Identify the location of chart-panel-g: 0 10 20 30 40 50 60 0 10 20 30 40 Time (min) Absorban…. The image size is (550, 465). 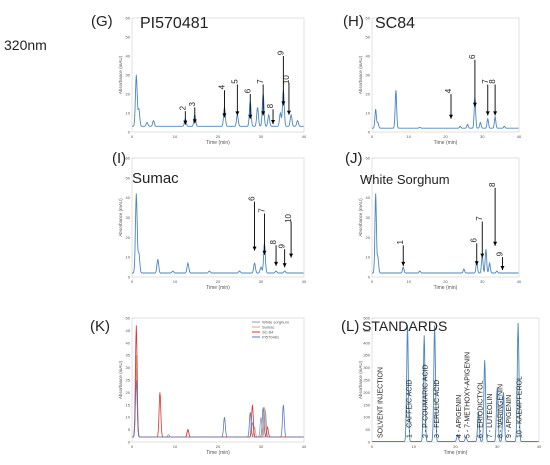
(210, 80).